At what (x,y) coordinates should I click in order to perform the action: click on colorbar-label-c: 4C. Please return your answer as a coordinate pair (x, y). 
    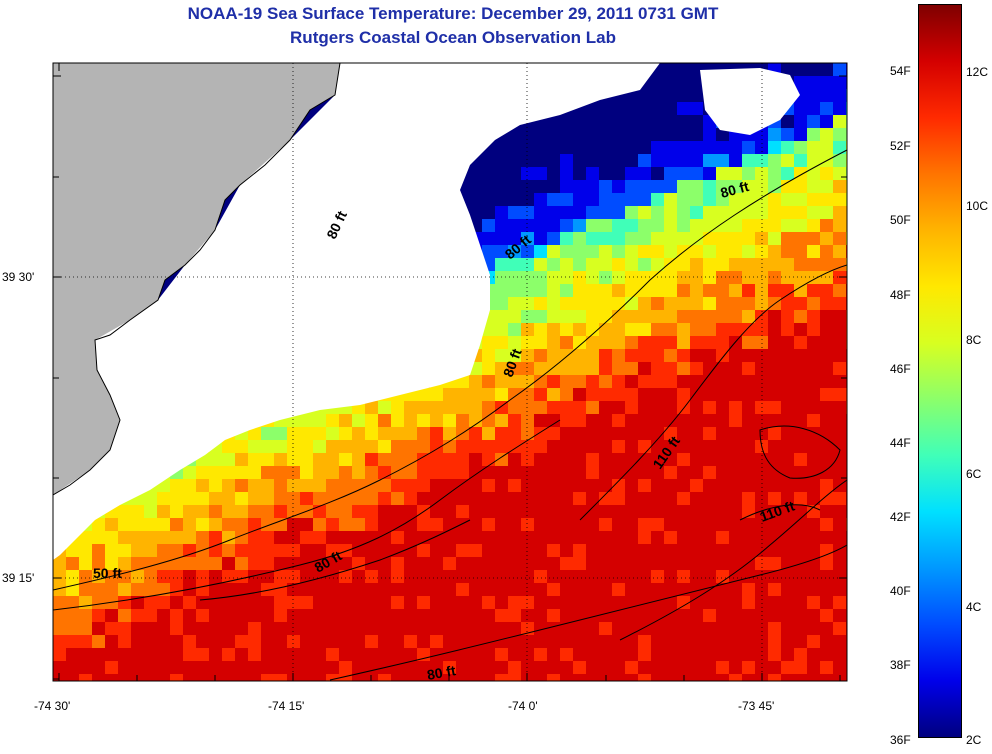
    Looking at the image, I should click on (974, 607).